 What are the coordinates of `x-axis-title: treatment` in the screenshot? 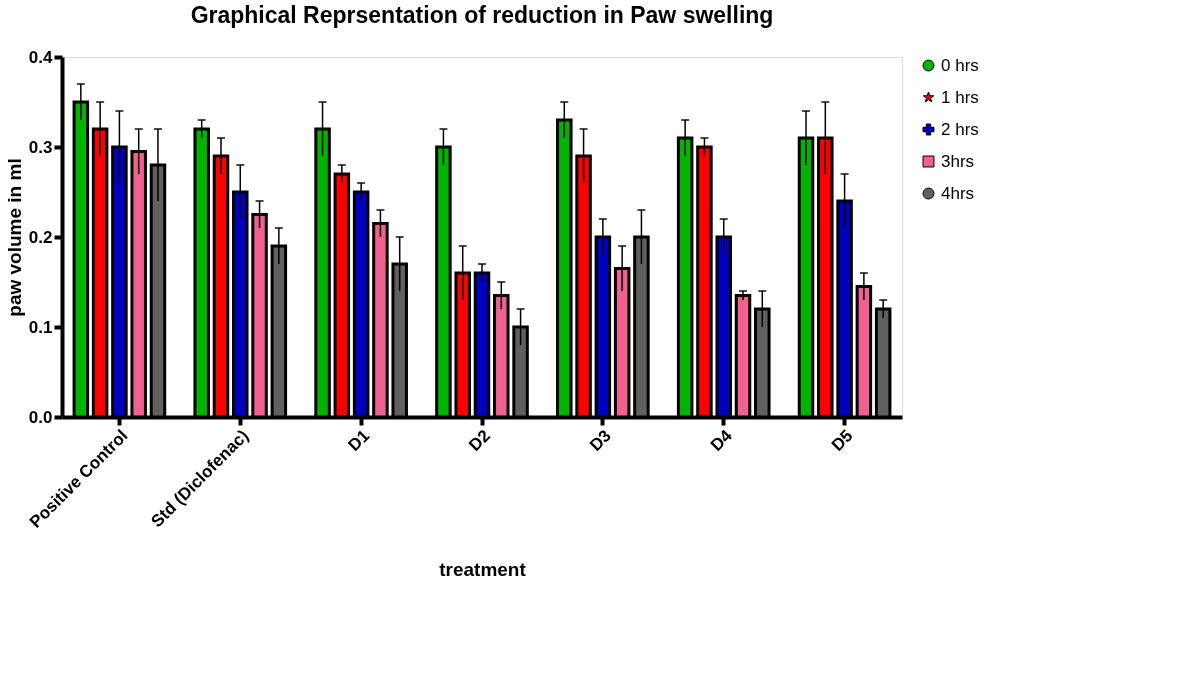 It's located at (483, 569).